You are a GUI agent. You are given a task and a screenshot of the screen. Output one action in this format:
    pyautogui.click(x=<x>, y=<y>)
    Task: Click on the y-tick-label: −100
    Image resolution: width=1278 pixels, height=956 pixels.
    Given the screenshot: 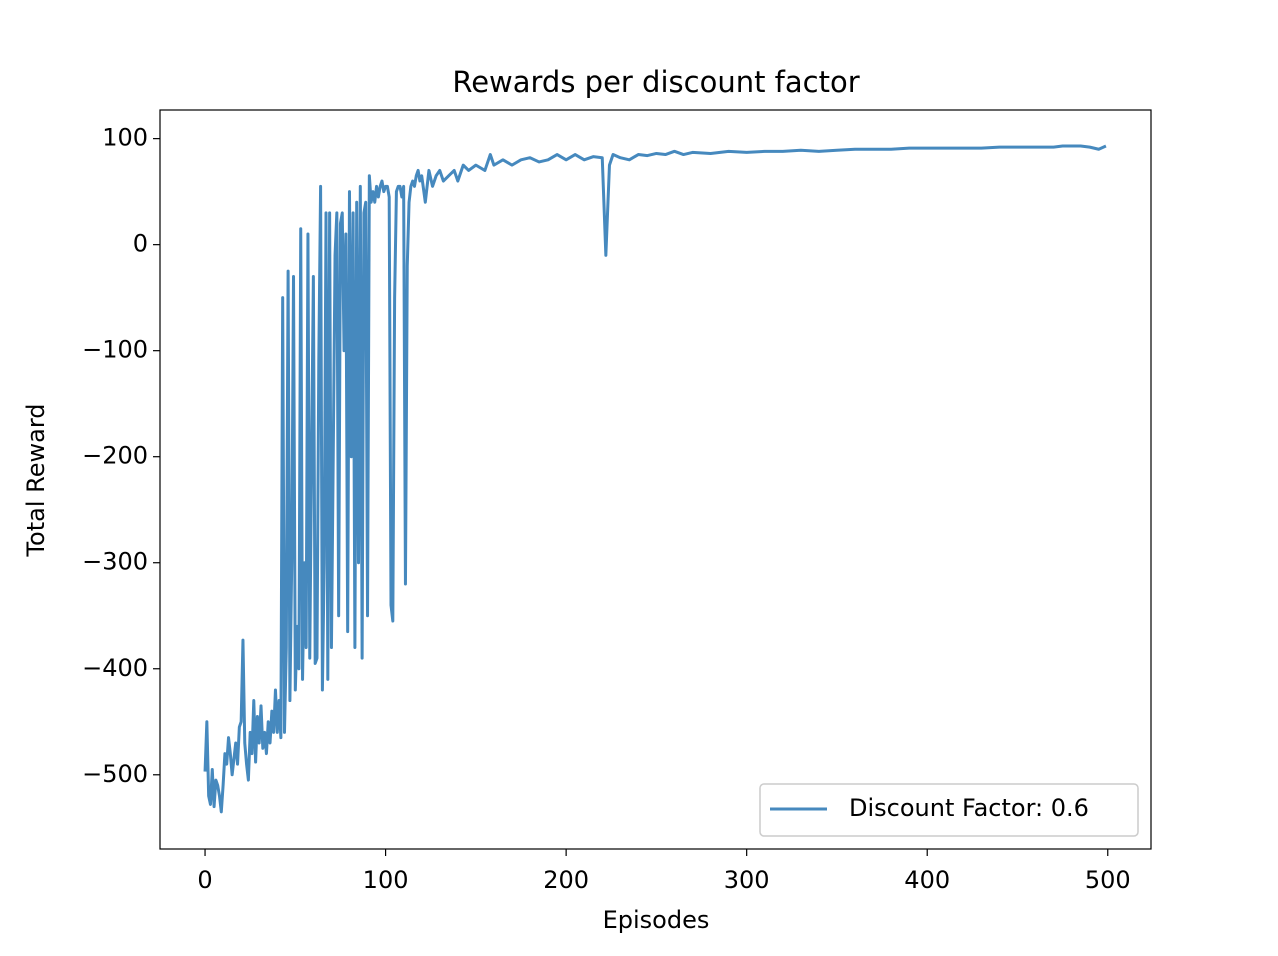 What is the action you would take?
    pyautogui.click(x=115, y=350)
    